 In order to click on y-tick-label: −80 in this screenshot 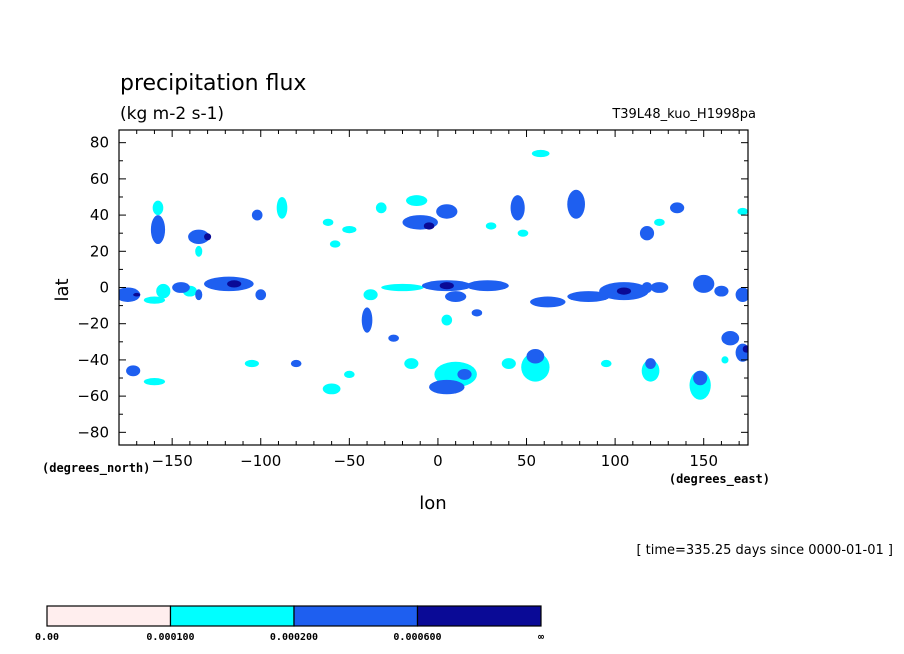, I will do `click(93, 432)`.